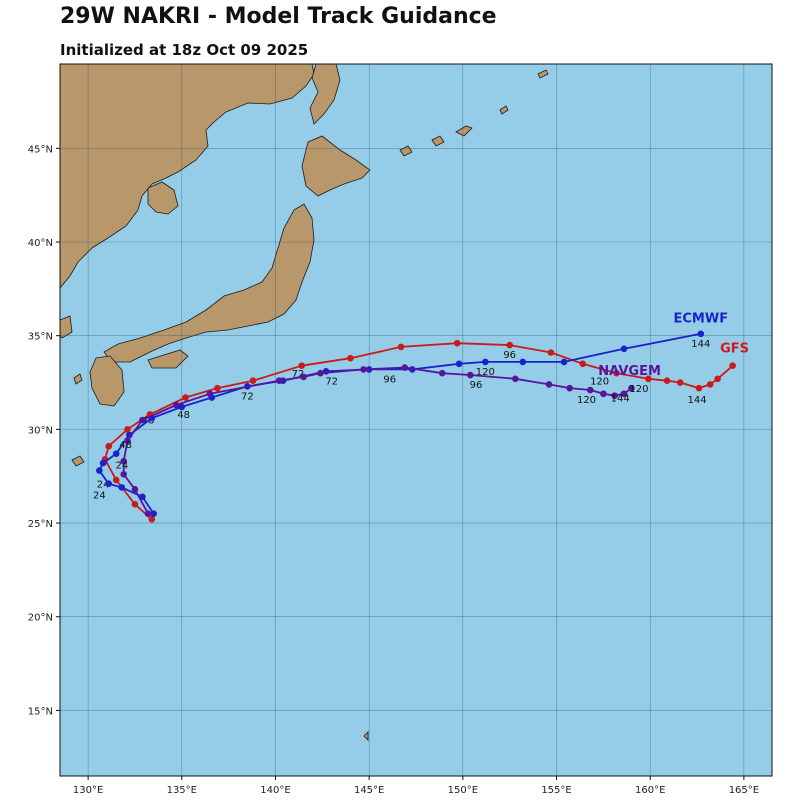 This screenshot has width=800, height=800. Describe the element at coordinates (182, 790) in the screenshot. I see `lon-tick-label: 135°E` at that location.